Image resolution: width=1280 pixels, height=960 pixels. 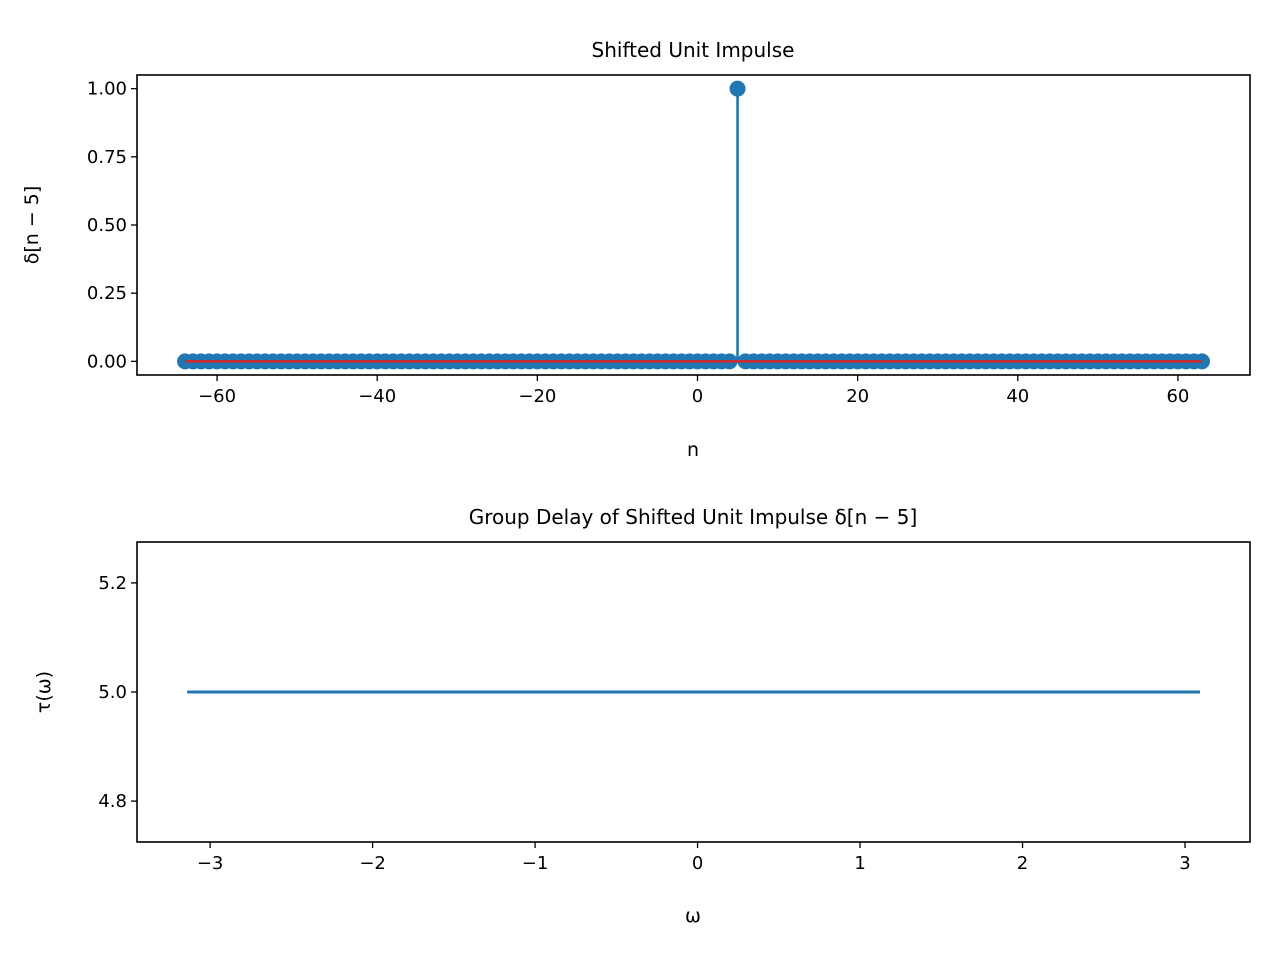 I want to click on group-delay-xtick-label: −2, so click(x=372, y=863).